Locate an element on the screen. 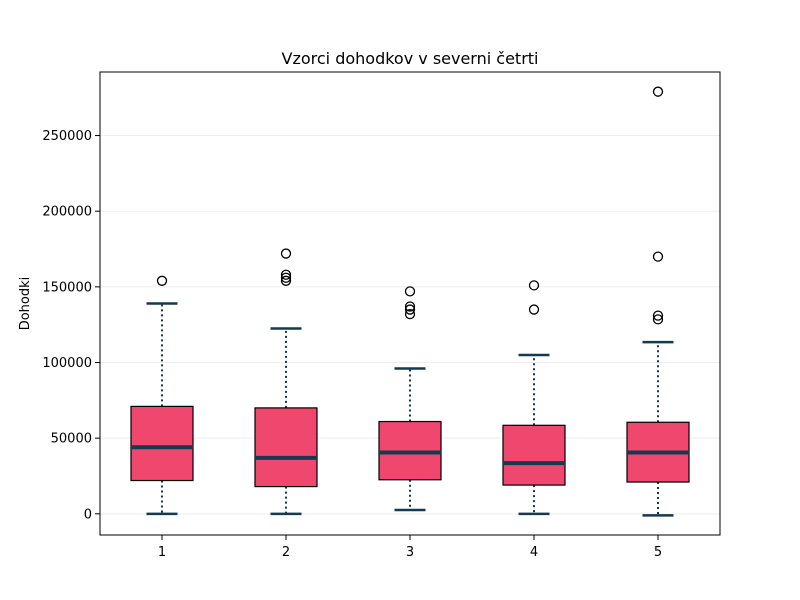  y-tick-label: 200000 is located at coordinates (67, 212).